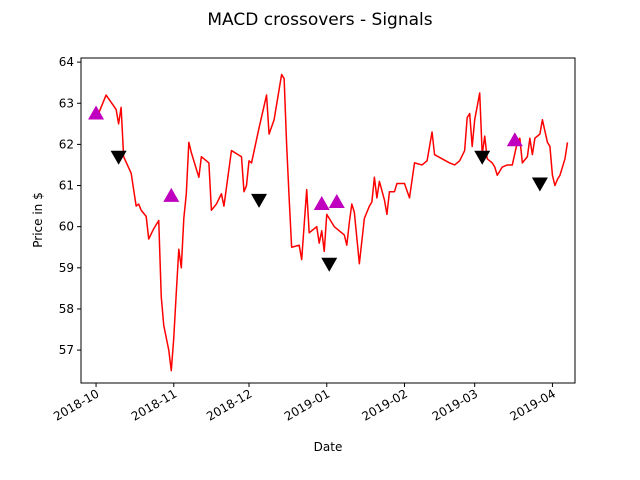 This screenshot has height=480, width=640. What do you see at coordinates (319, 20) in the screenshot?
I see `chart-title: MACD crossovers - Signals` at bounding box center [319, 20].